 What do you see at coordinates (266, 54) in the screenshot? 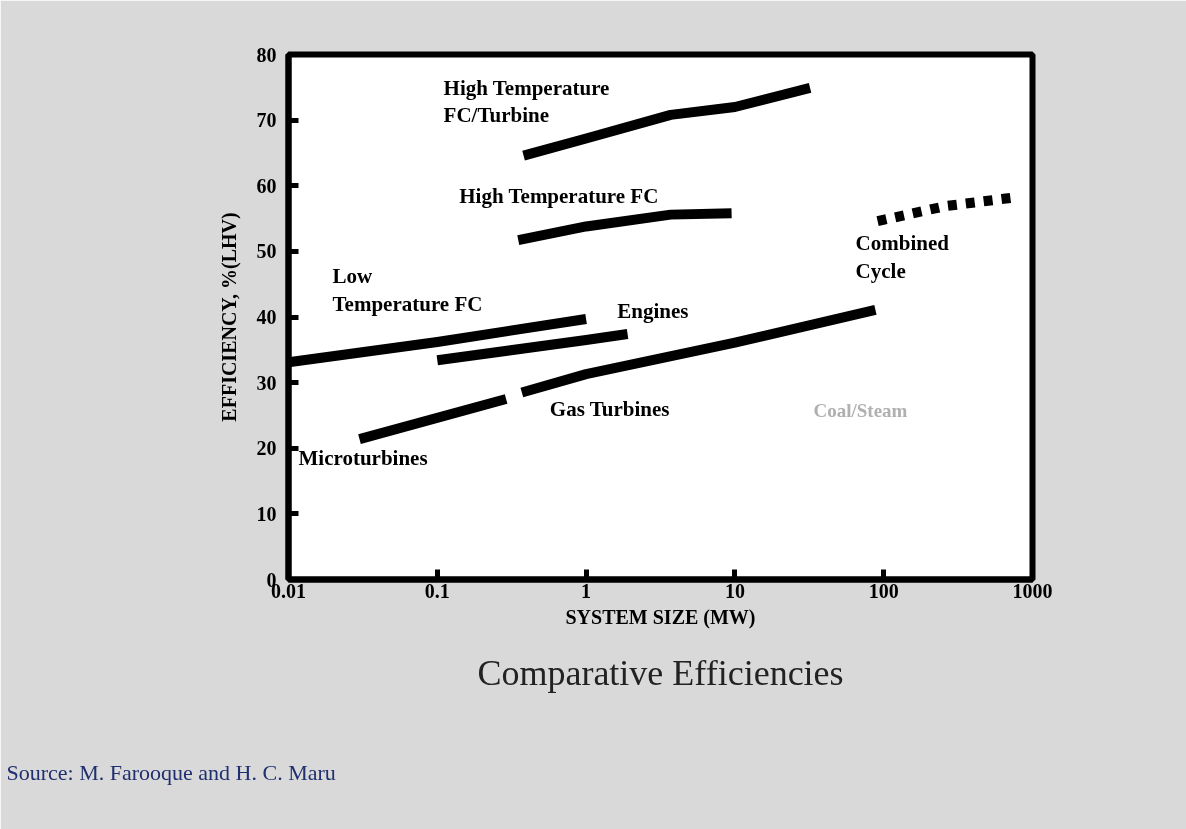
I see `y-tick-label: 80` at bounding box center [266, 54].